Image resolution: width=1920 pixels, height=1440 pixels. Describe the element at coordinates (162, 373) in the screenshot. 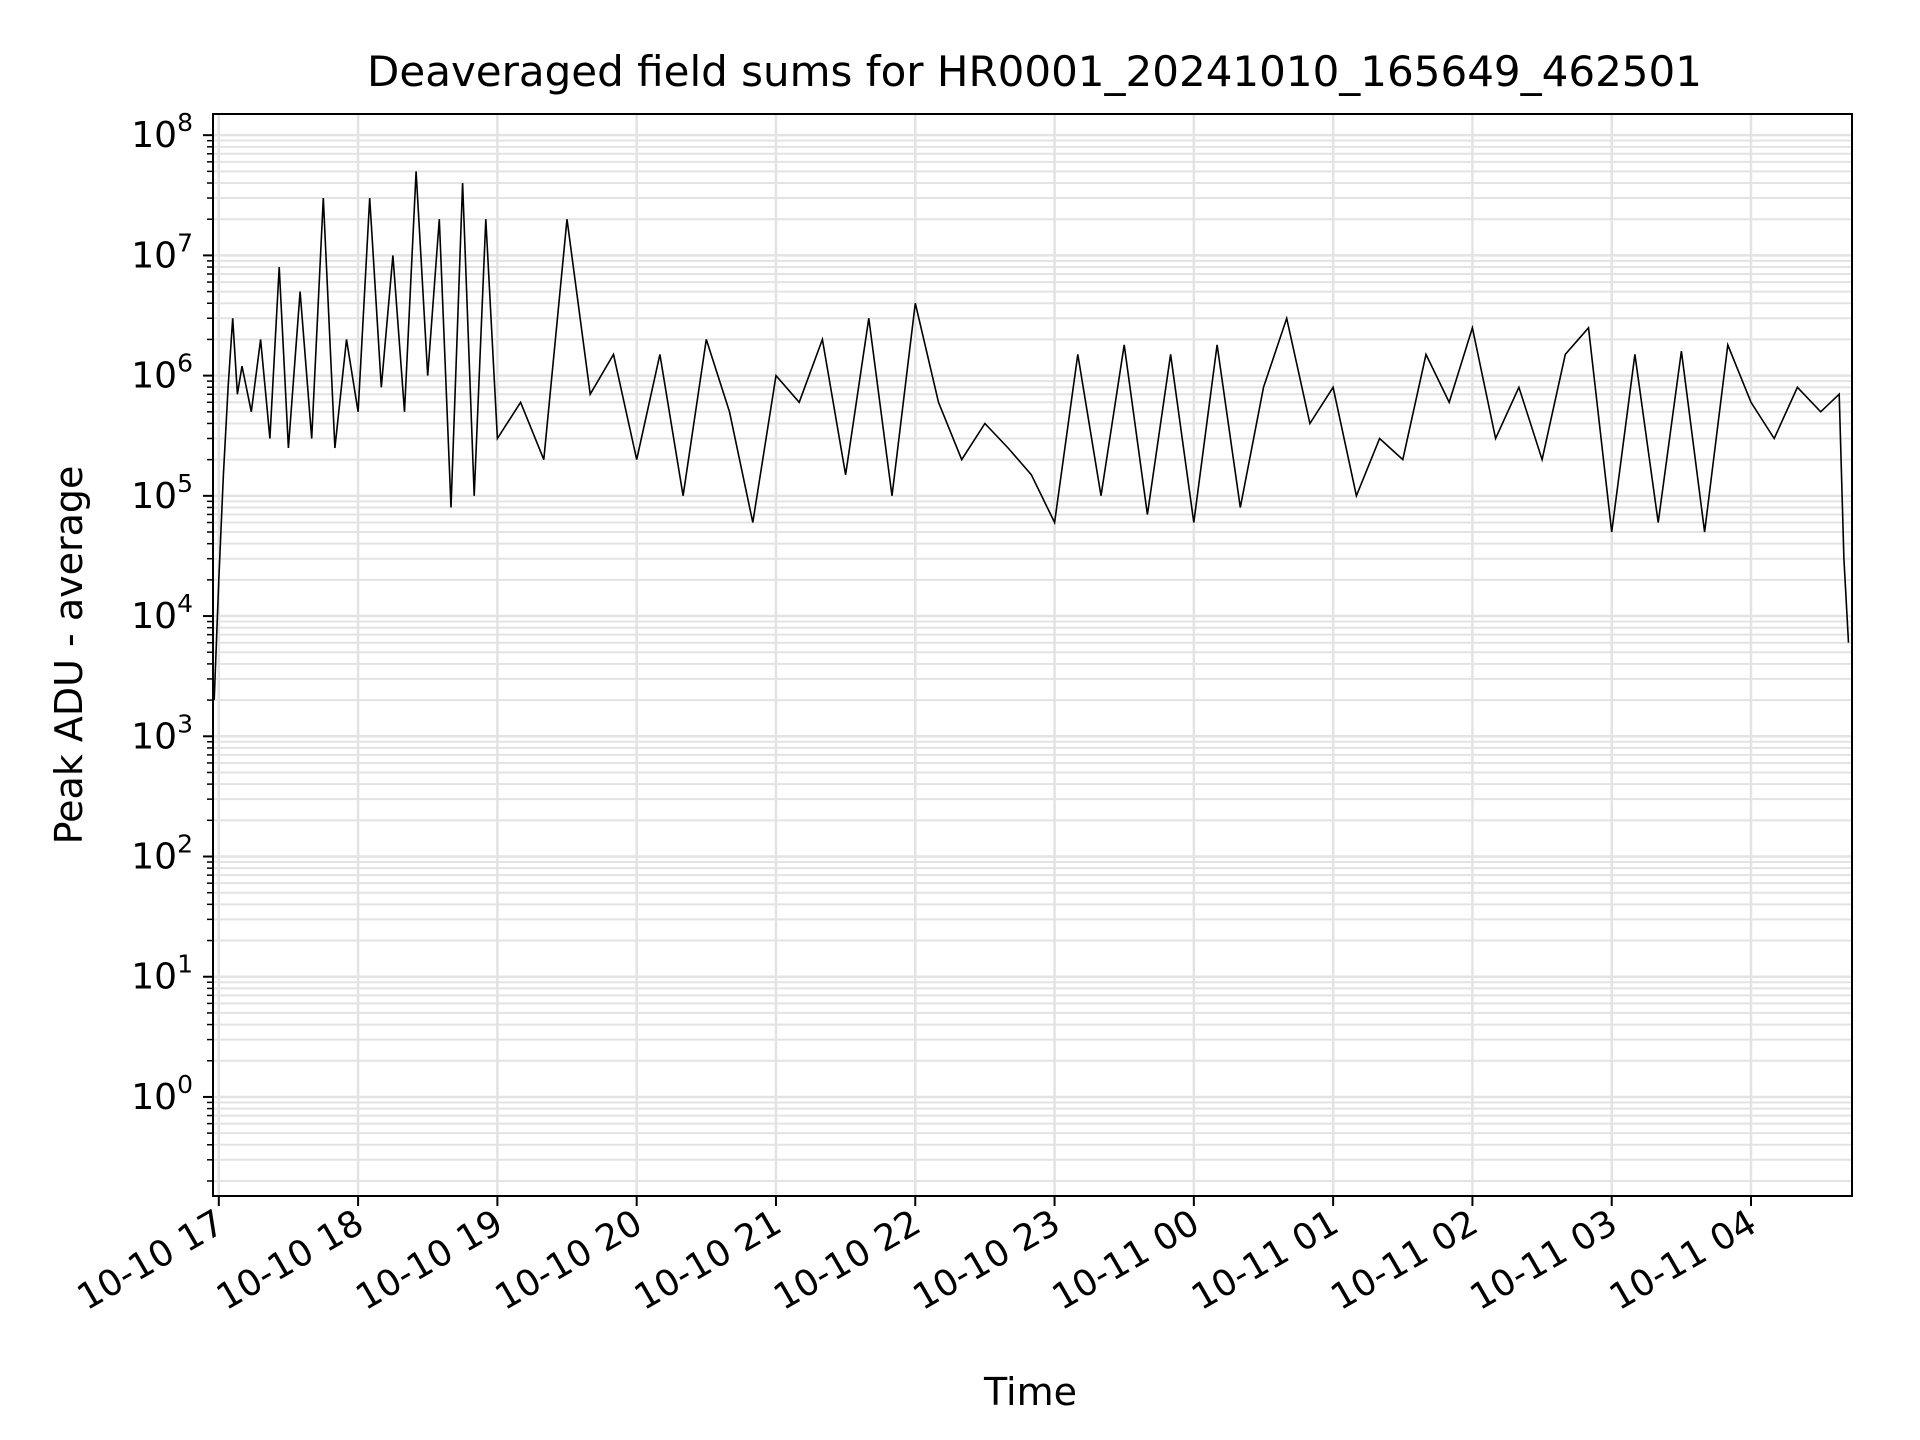

I see `y-tick-label: 10⁶` at that location.